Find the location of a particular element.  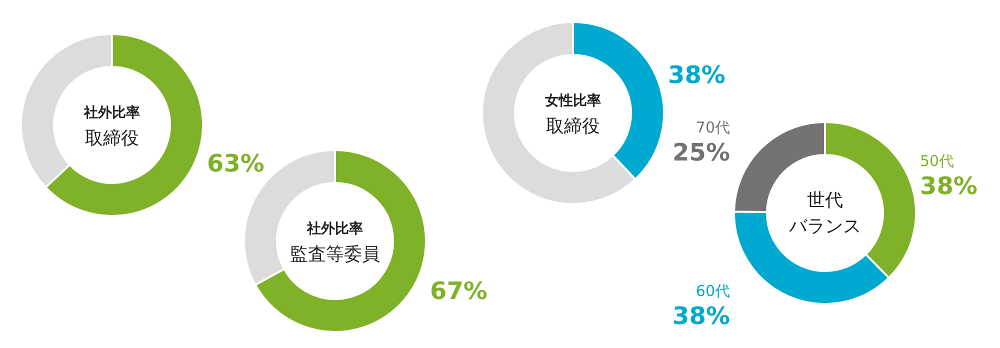

data-label: 25% is located at coordinates (701, 152).